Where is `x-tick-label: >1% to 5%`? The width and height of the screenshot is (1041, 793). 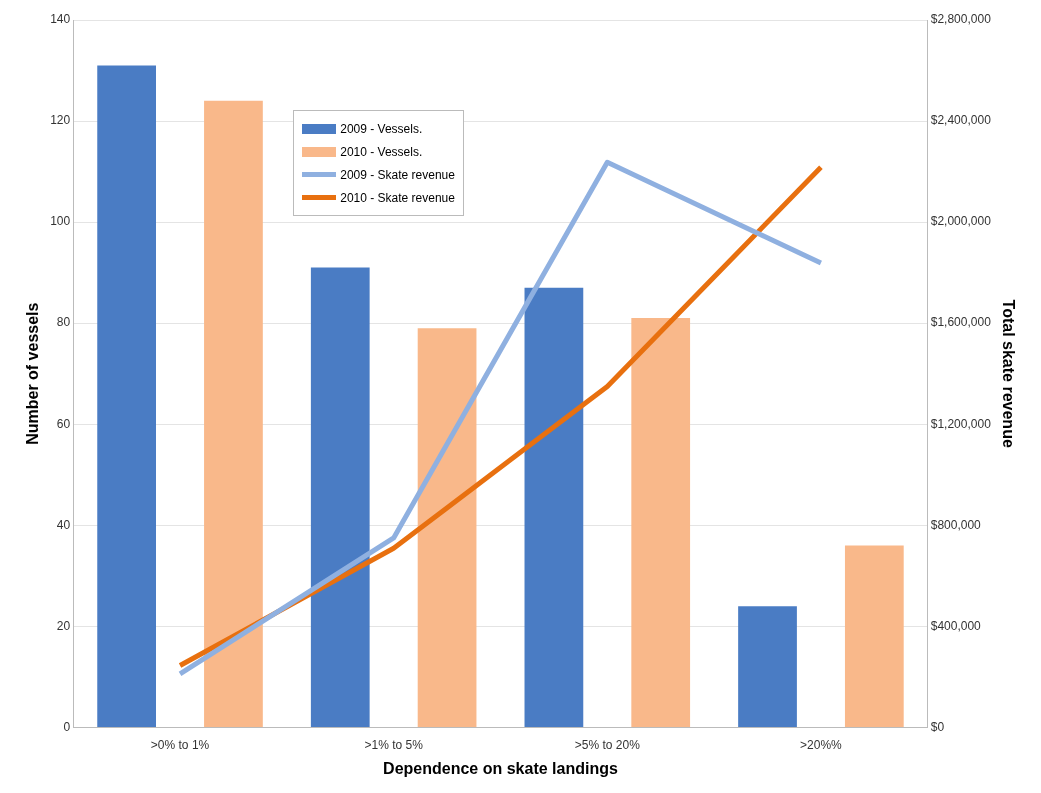 x-tick-label: >1% to 5% is located at coordinates (394, 744).